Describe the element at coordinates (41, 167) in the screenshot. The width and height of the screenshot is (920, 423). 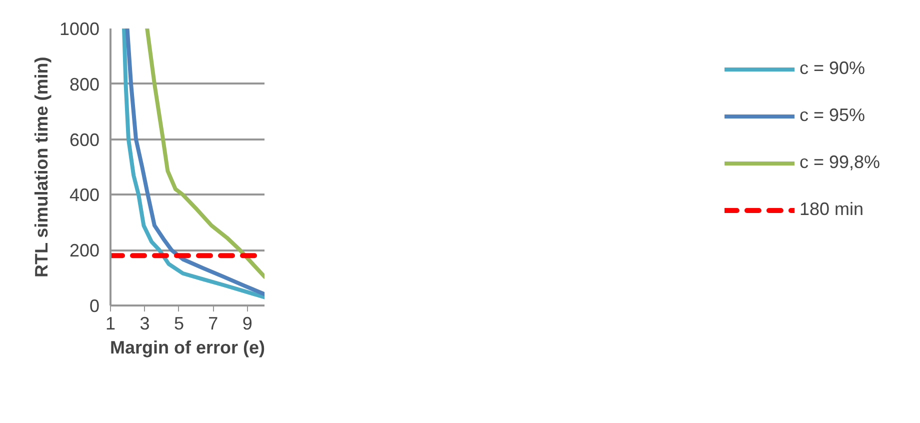
I see `y-axis-title: RTL simulation time (min)` at that location.